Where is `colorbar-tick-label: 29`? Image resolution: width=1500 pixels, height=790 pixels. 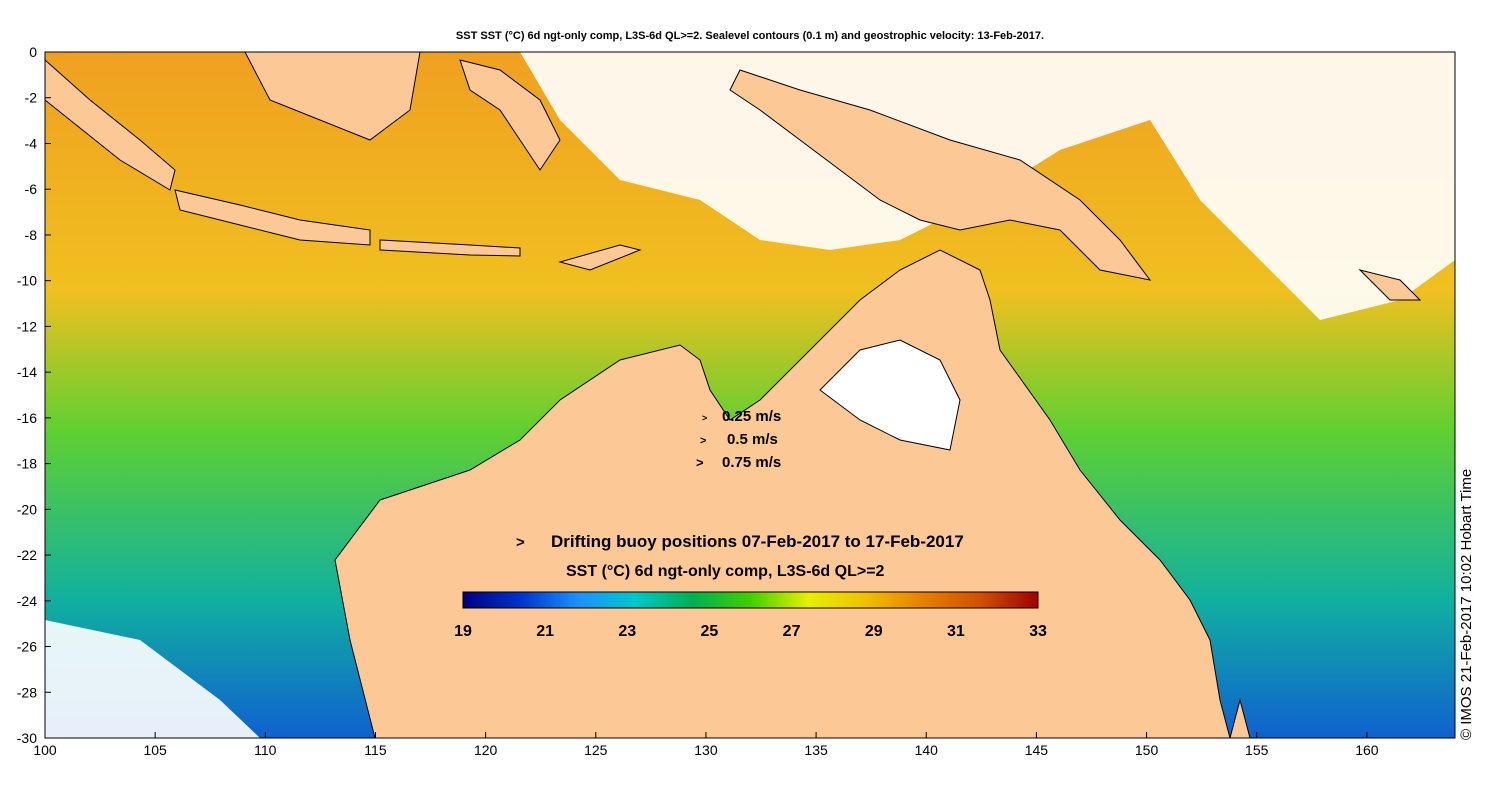
colorbar-tick-label: 29 is located at coordinates (874, 631).